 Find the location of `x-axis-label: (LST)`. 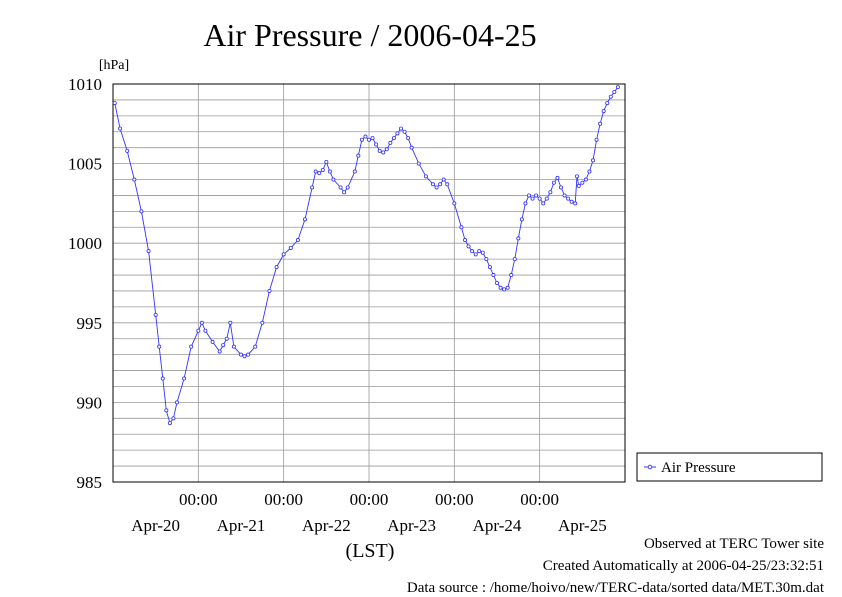

x-axis-label: (LST) is located at coordinates (370, 551).